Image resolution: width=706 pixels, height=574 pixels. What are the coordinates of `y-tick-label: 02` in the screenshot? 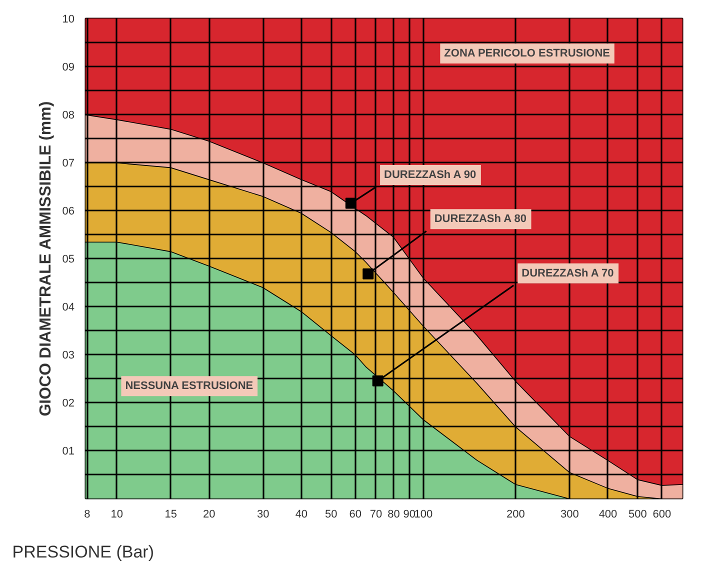 It's located at (68, 404).